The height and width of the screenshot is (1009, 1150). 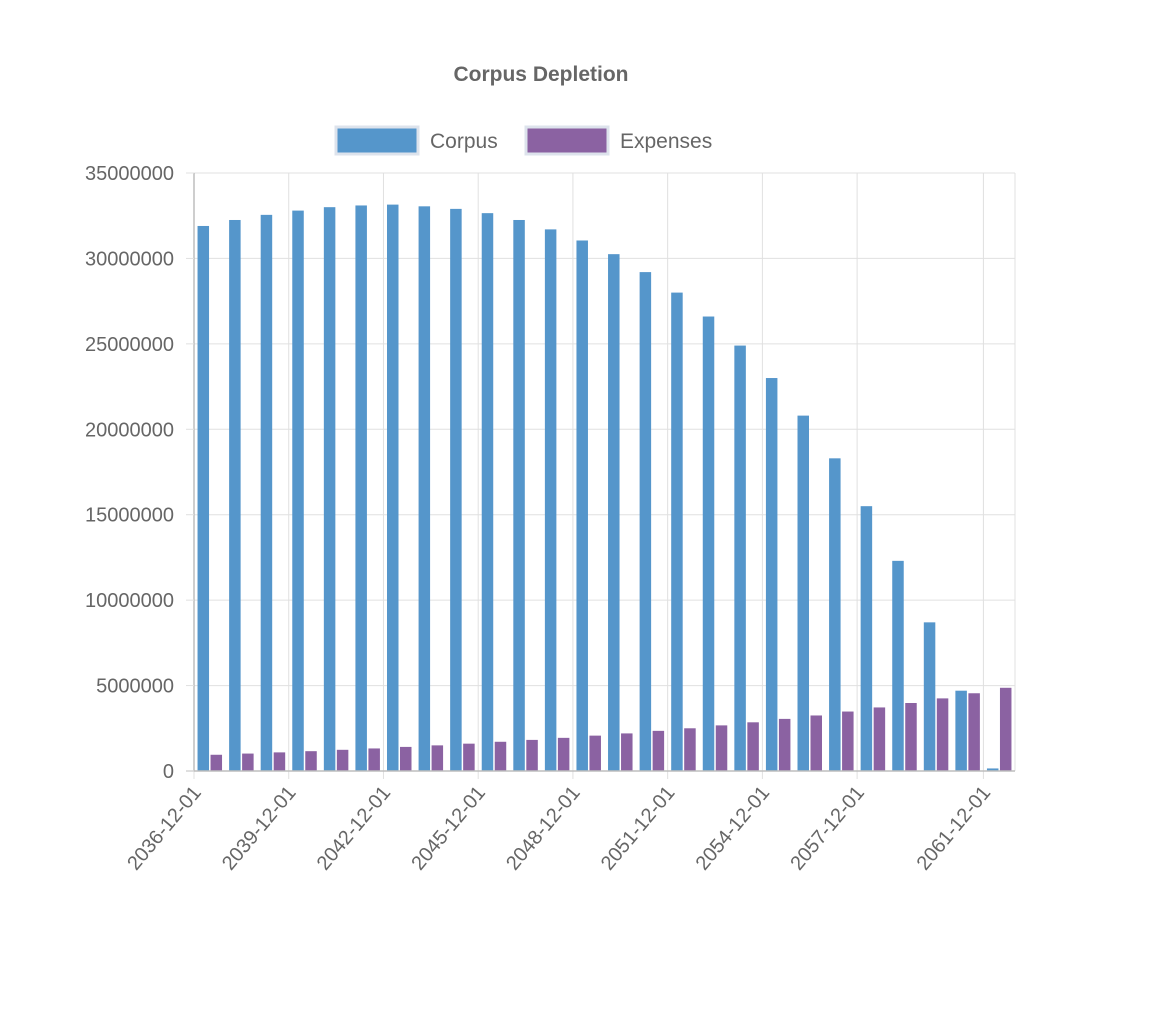 I want to click on legend: Corpus Expenses, so click(x=523, y=140).